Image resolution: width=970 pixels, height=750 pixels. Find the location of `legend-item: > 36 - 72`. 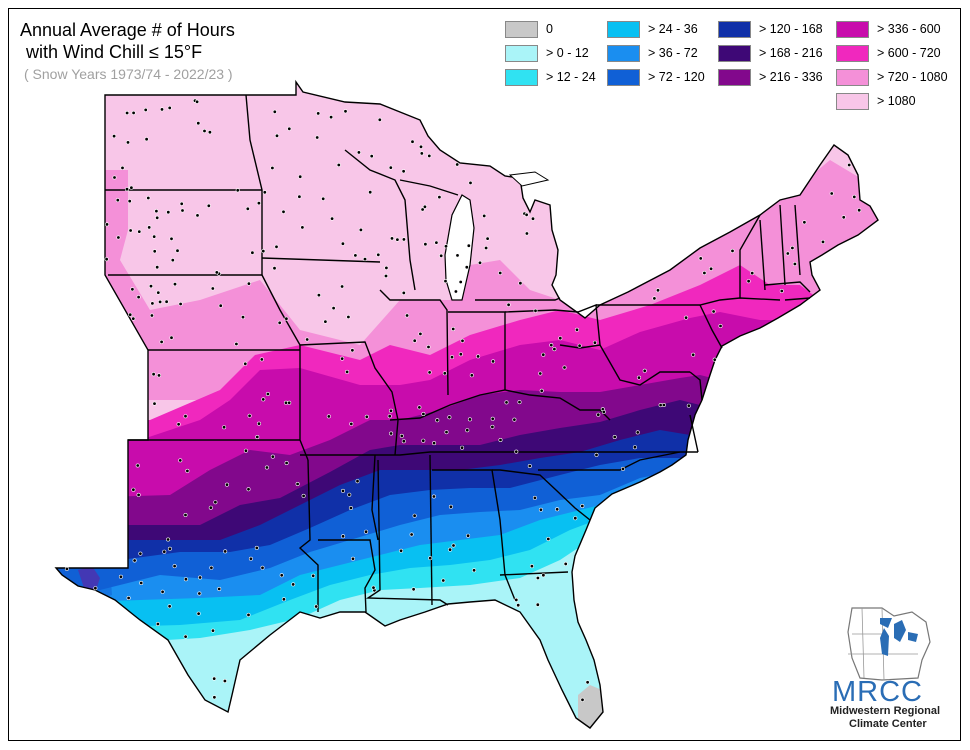

legend-item: > 36 - 72 is located at coordinates (652, 53).